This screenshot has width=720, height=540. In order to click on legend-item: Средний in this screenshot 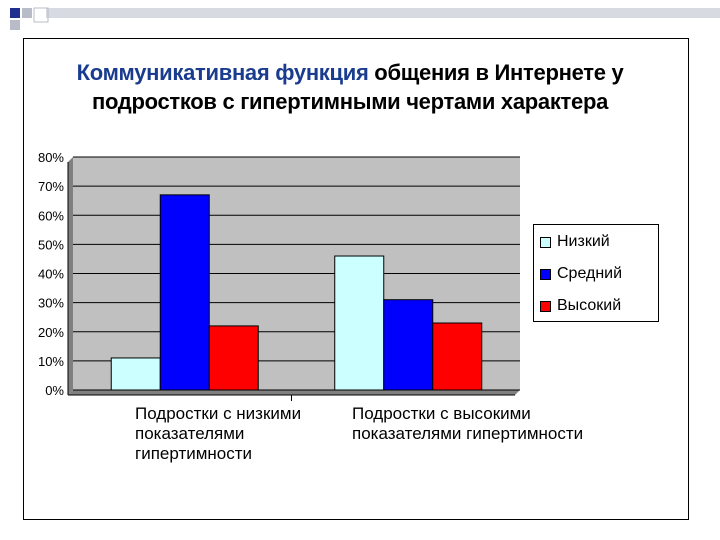, I will do `click(581, 274)`.